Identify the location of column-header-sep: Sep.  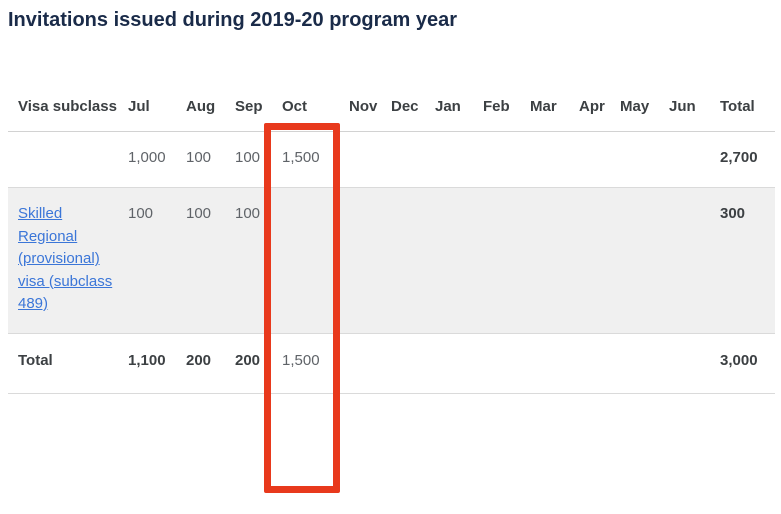
(248, 97).